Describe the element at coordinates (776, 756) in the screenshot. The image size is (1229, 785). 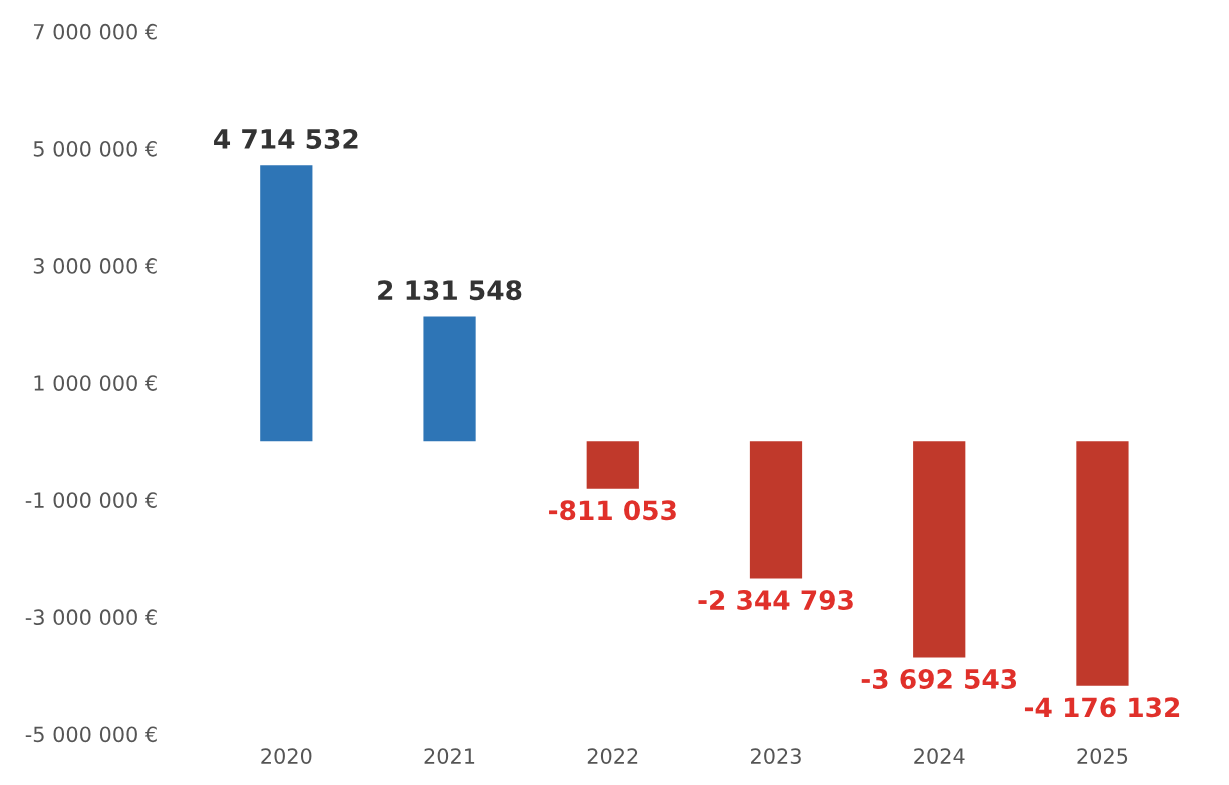
I see `x-tick-label: 2023` at that location.